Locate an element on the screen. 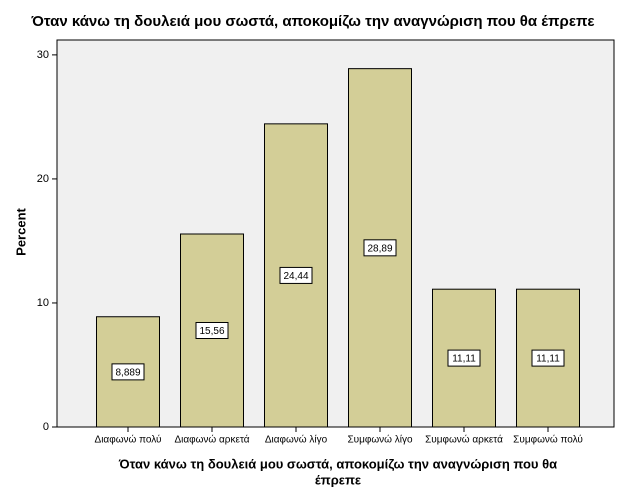 This screenshot has height=501, width=626. value-label: 24,44 is located at coordinates (295, 276).